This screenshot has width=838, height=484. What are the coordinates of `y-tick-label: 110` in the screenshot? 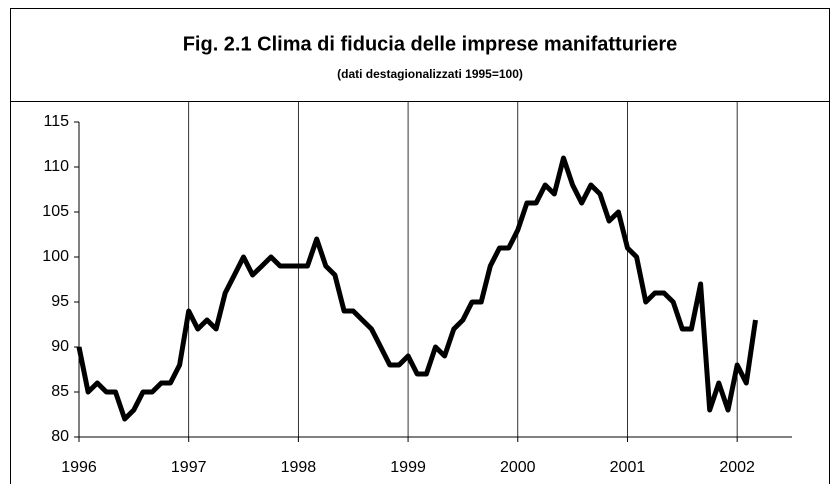 It's located at (56, 166).